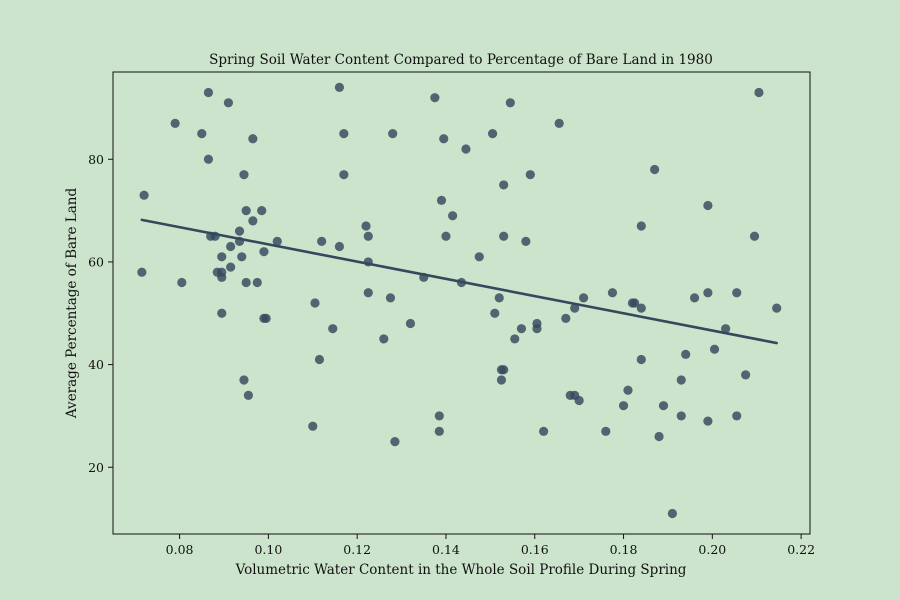  What do you see at coordinates (180, 549) in the screenshot?
I see `x-tick-label: 0.08` at bounding box center [180, 549].